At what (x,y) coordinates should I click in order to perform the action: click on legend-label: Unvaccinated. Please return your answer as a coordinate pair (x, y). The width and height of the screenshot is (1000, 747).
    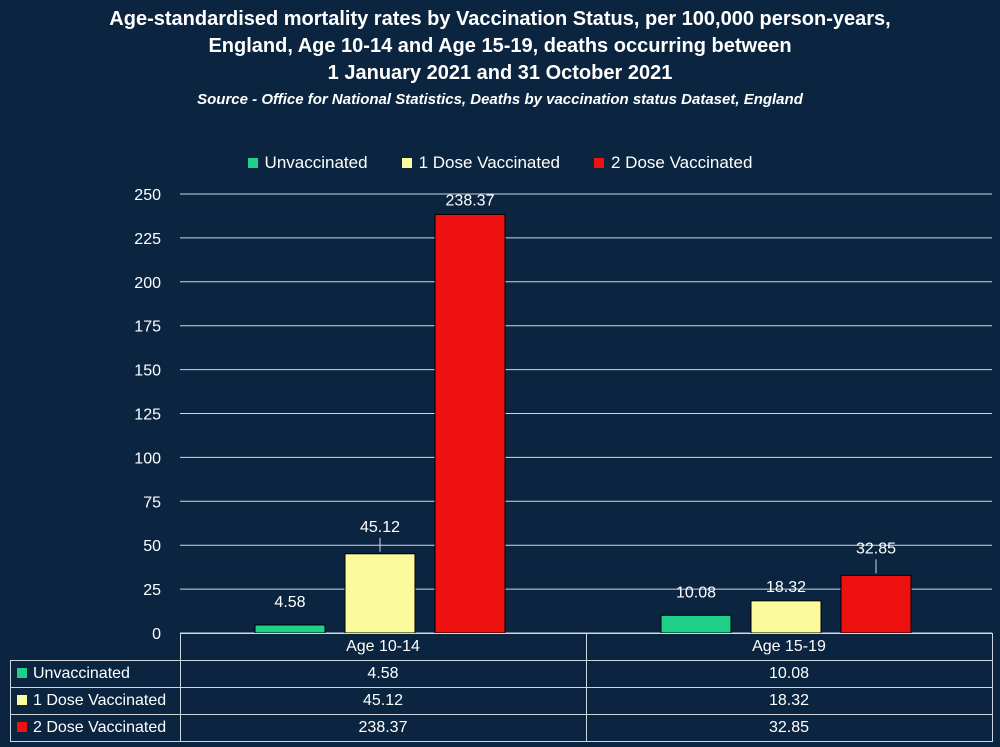
    Looking at the image, I should click on (316, 162).